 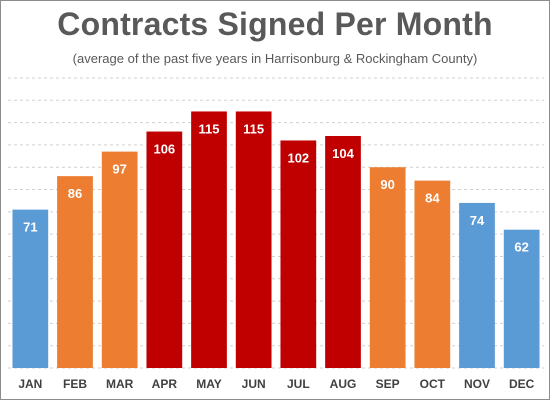 What do you see at coordinates (75, 193) in the screenshot?
I see `data-label-feb: 86` at bounding box center [75, 193].